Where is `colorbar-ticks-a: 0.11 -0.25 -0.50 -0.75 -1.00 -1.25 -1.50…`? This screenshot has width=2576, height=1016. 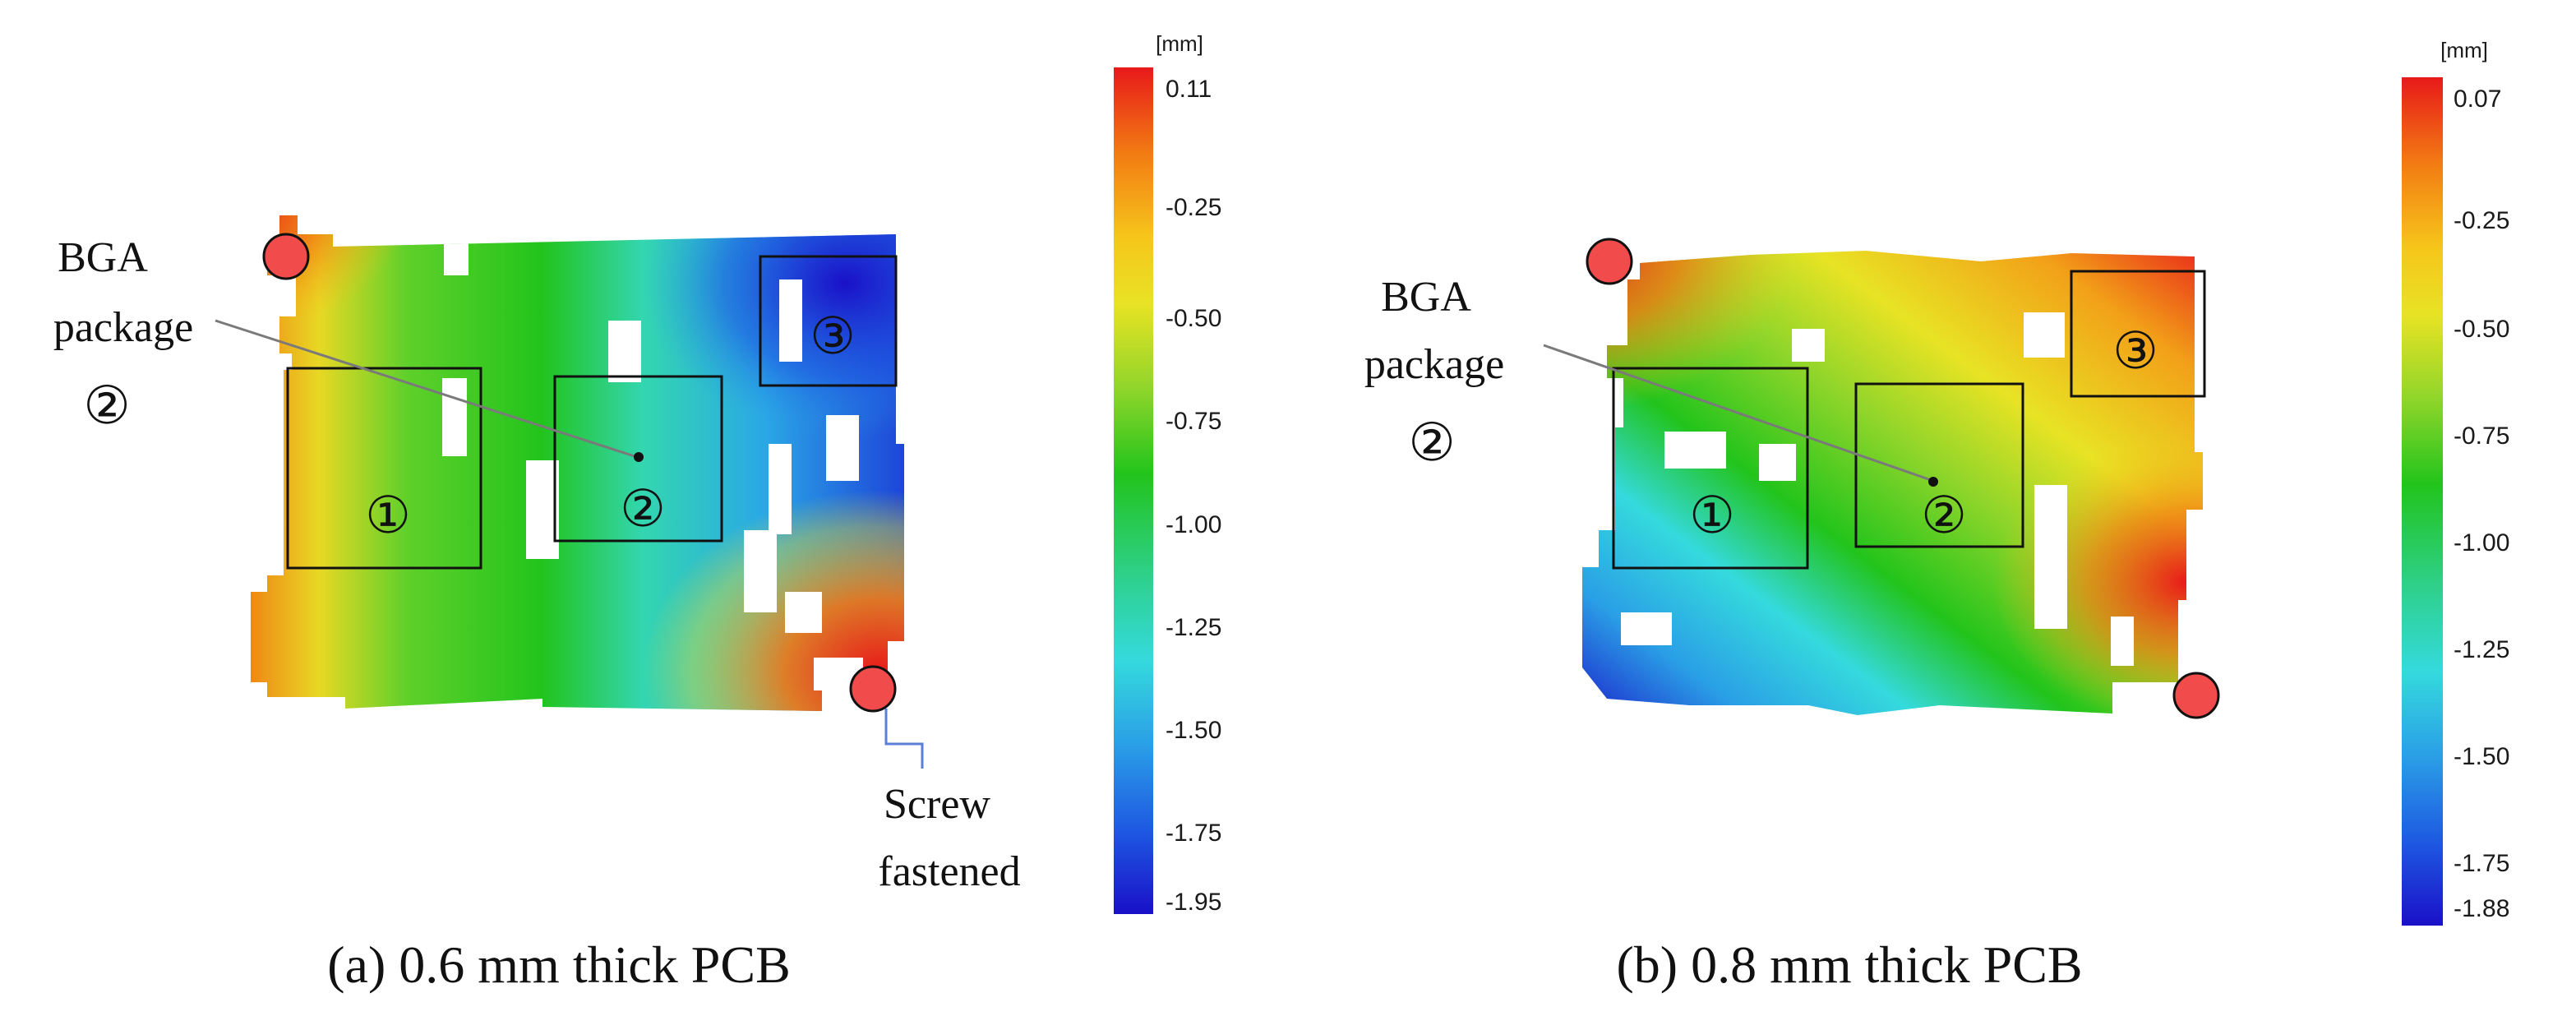 colorbar-ticks-a: 0.11 -0.25 -0.50 -0.75 -1.00 -1.25 -1.50… is located at coordinates (1194, 496).